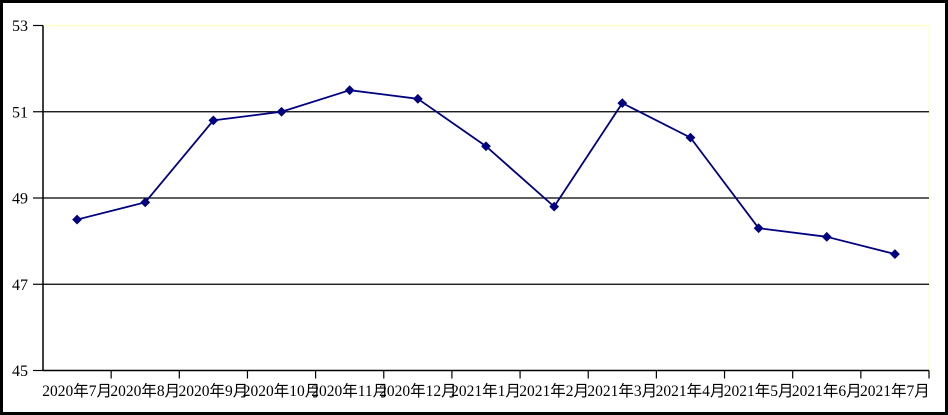 Image resolution: width=948 pixels, height=415 pixels. What do you see at coordinates (418, 391) in the screenshot?
I see `x-axis-tick-label: 2020年12月` at bounding box center [418, 391].